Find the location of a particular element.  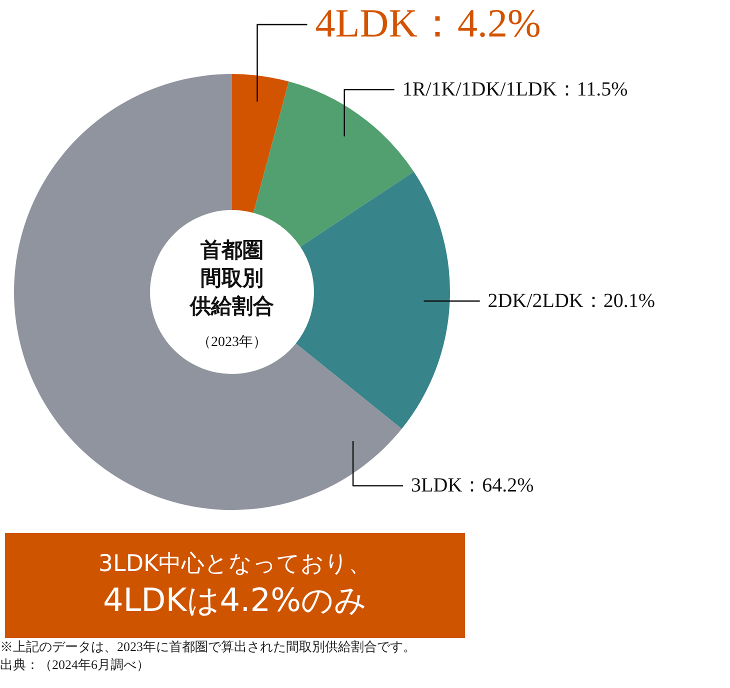

text: ※上記のデータは、2023年に首都圏で算出された間取別供給割合です。 is located at coordinates (208, 647).